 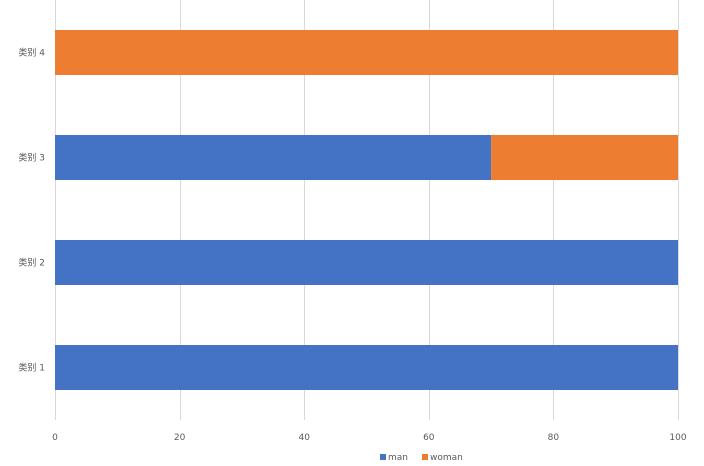 What do you see at coordinates (55, 438) in the screenshot?
I see `x-tick-label: 0` at bounding box center [55, 438].